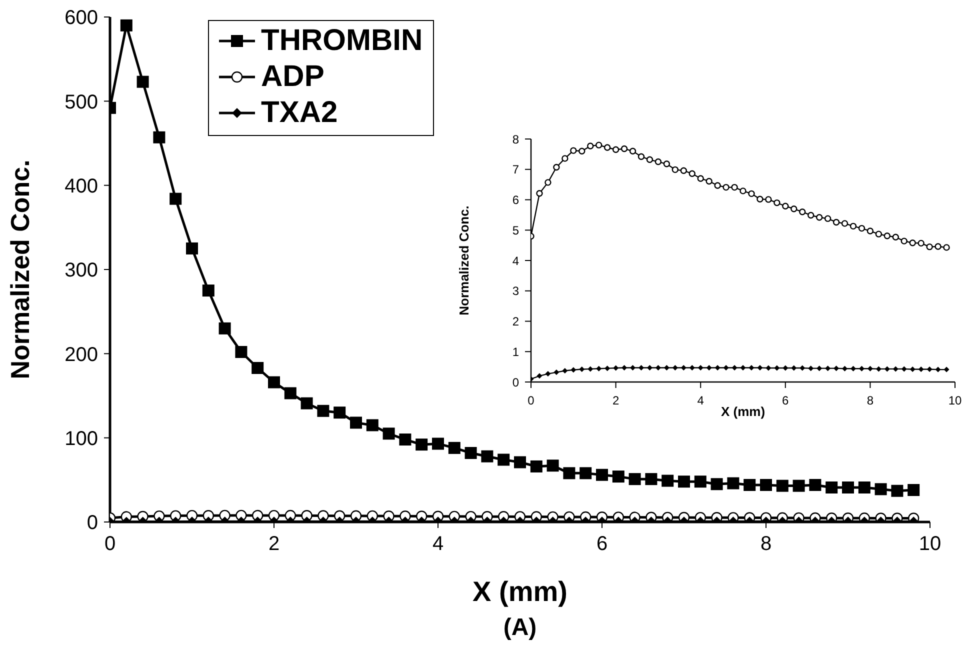  What do you see at coordinates (81, 271) in the screenshot?
I see `y-tick-label: 300` at bounding box center [81, 271].